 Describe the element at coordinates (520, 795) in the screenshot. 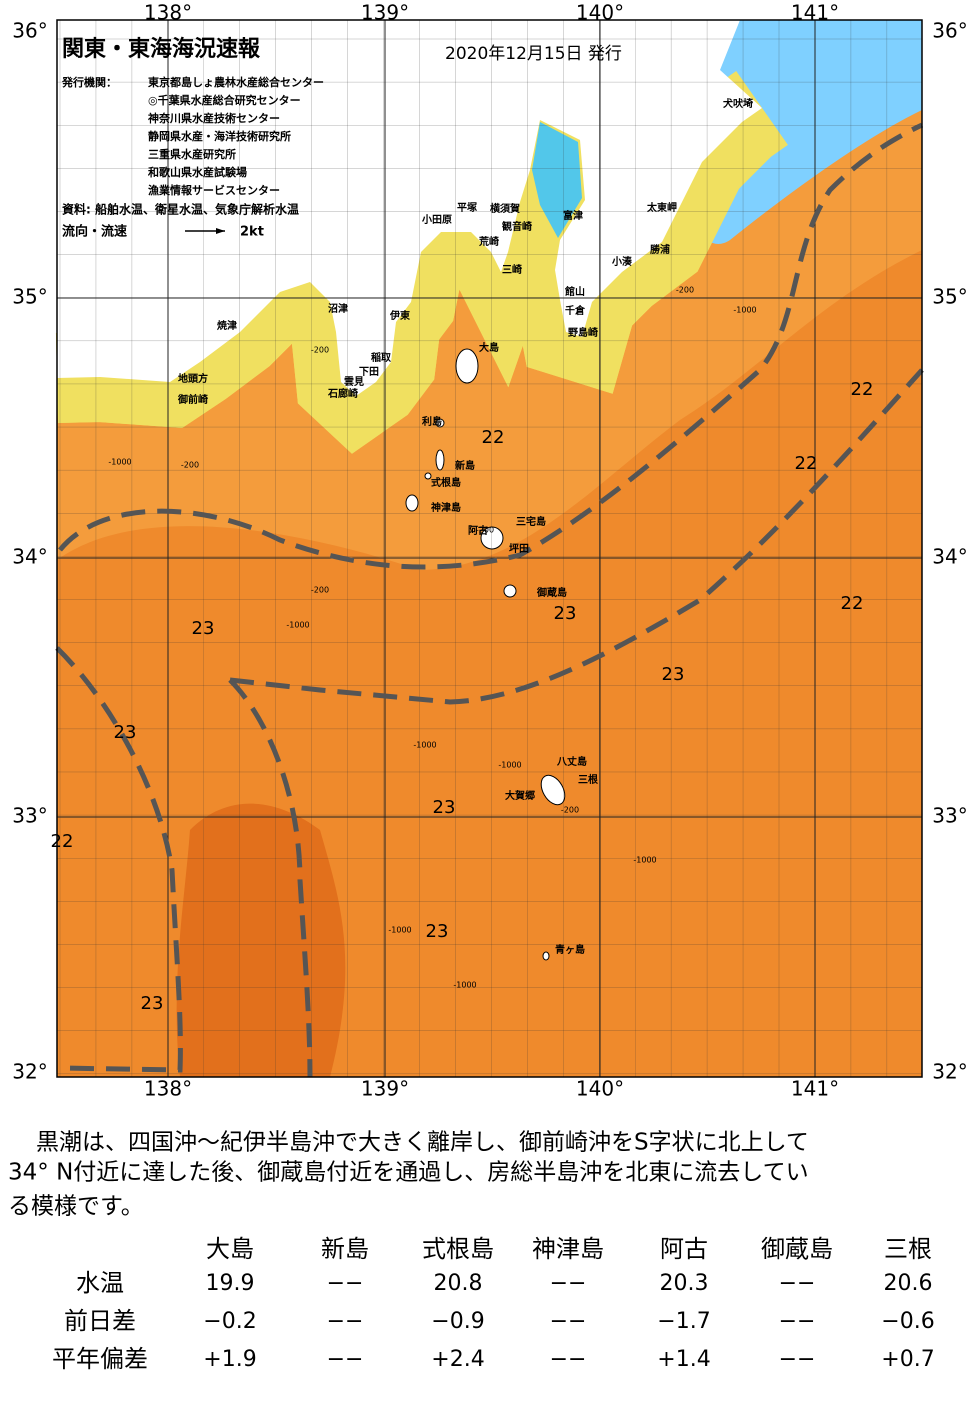

I see `place-name: 大賀郷` at that location.